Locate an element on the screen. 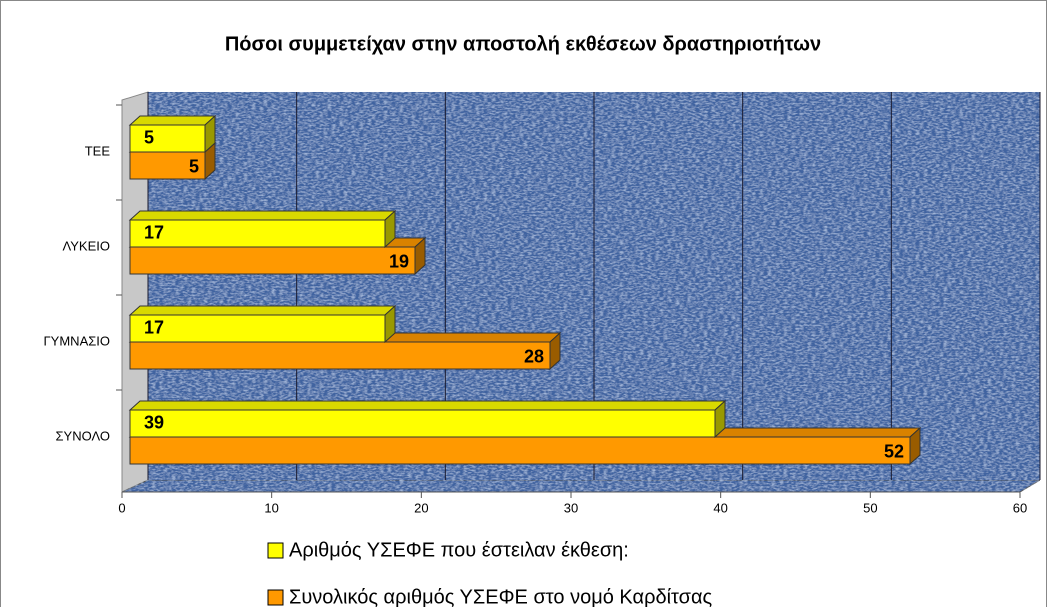 The height and width of the screenshot is (612, 1047). value-label: 19 is located at coordinates (399, 261).